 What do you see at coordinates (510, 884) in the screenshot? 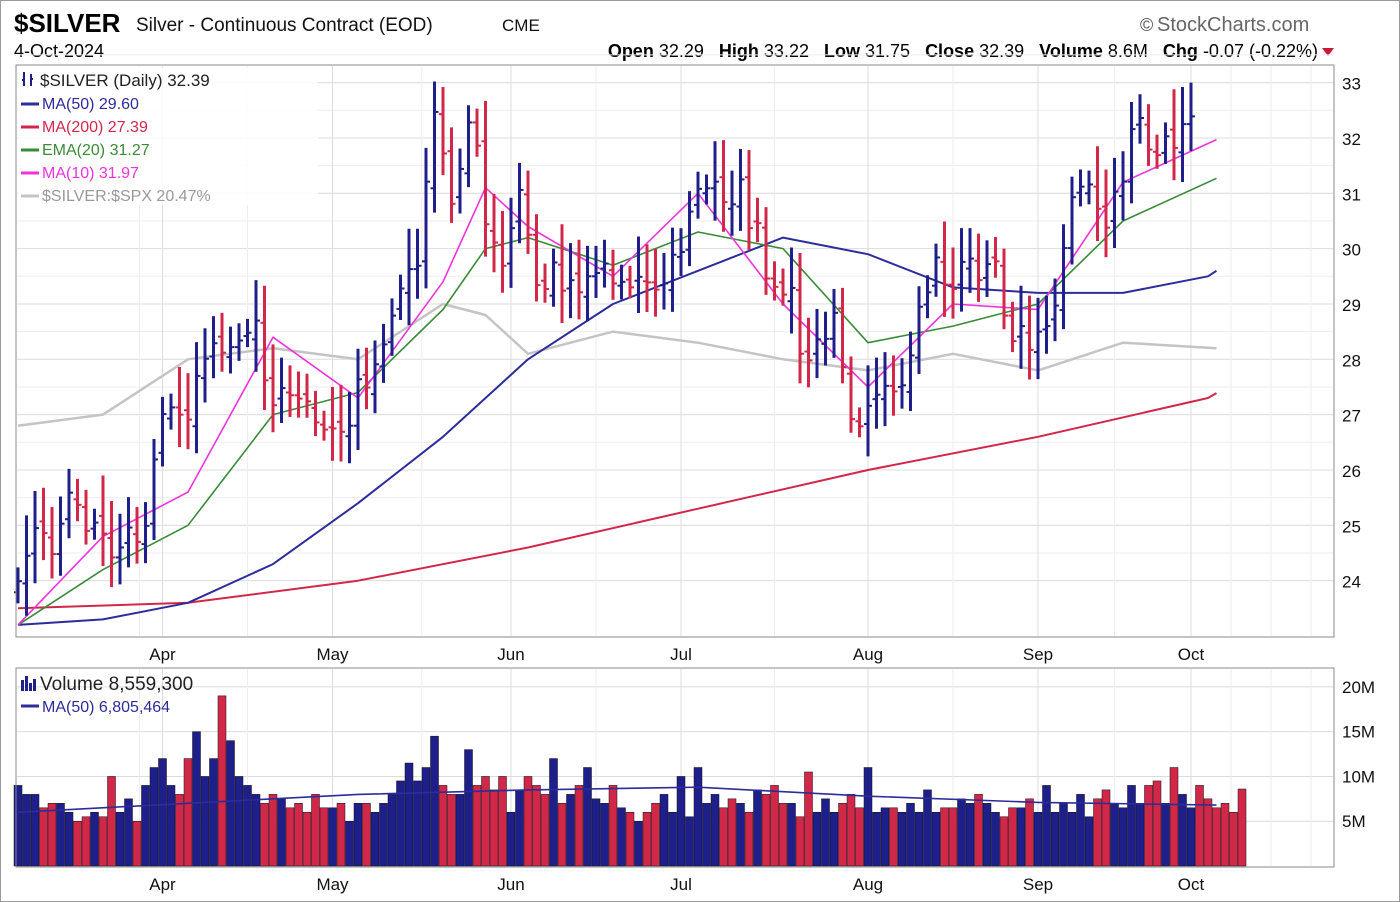
I see `volume-month-label: Jun` at bounding box center [510, 884].